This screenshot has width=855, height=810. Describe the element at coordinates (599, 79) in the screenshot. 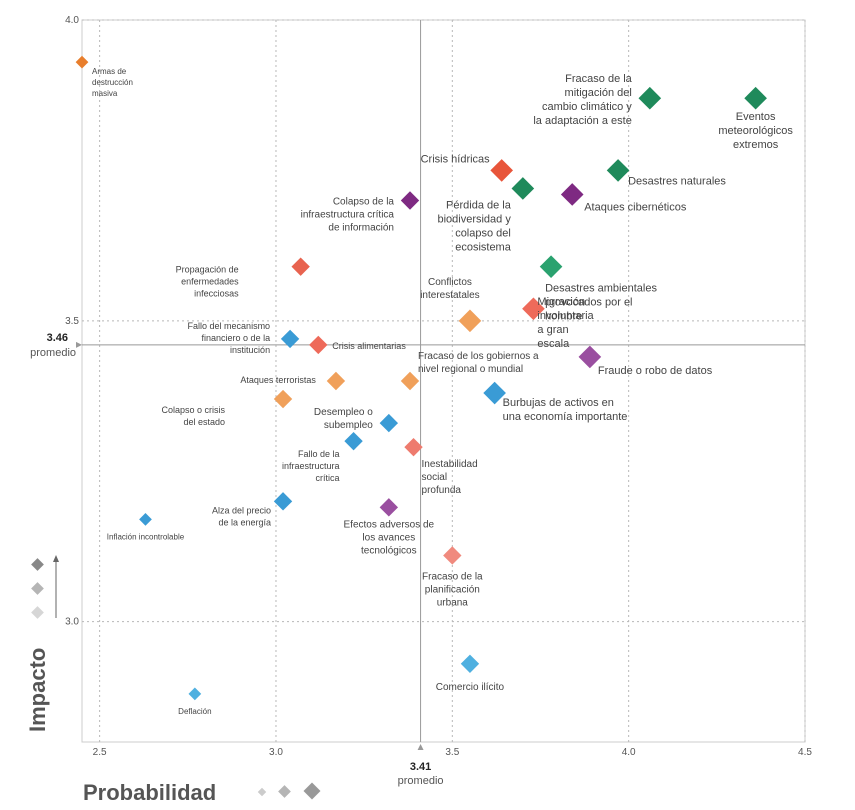

I see `point-label-line: Fracaso de la` at that location.